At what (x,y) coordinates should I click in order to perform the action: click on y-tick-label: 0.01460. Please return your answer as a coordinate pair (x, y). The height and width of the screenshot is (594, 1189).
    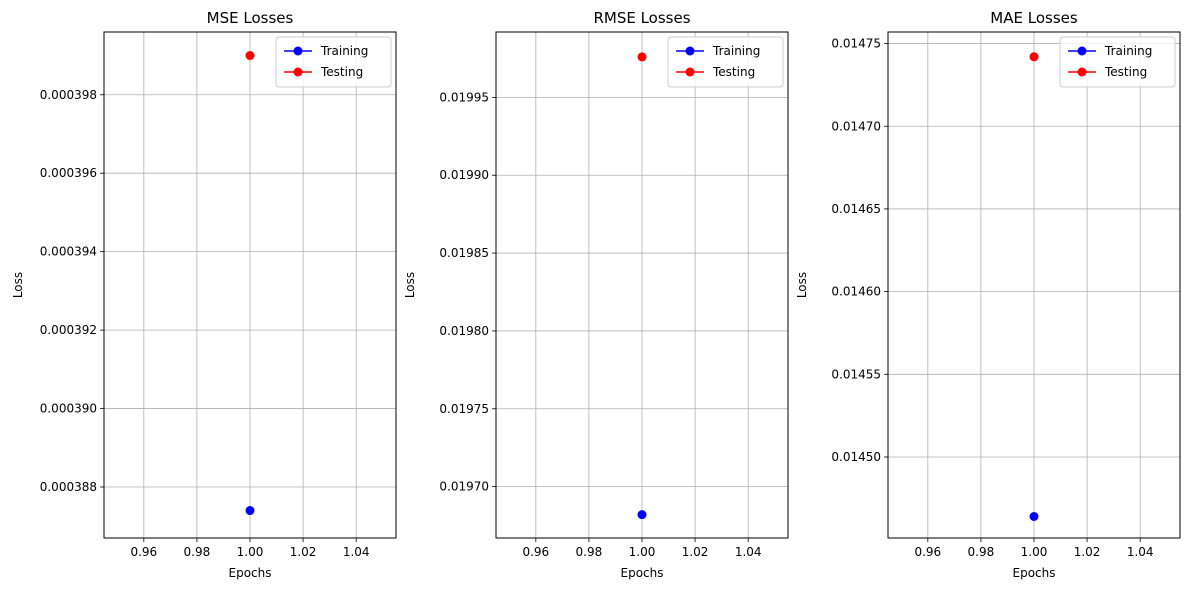
    Looking at the image, I should click on (856, 292).